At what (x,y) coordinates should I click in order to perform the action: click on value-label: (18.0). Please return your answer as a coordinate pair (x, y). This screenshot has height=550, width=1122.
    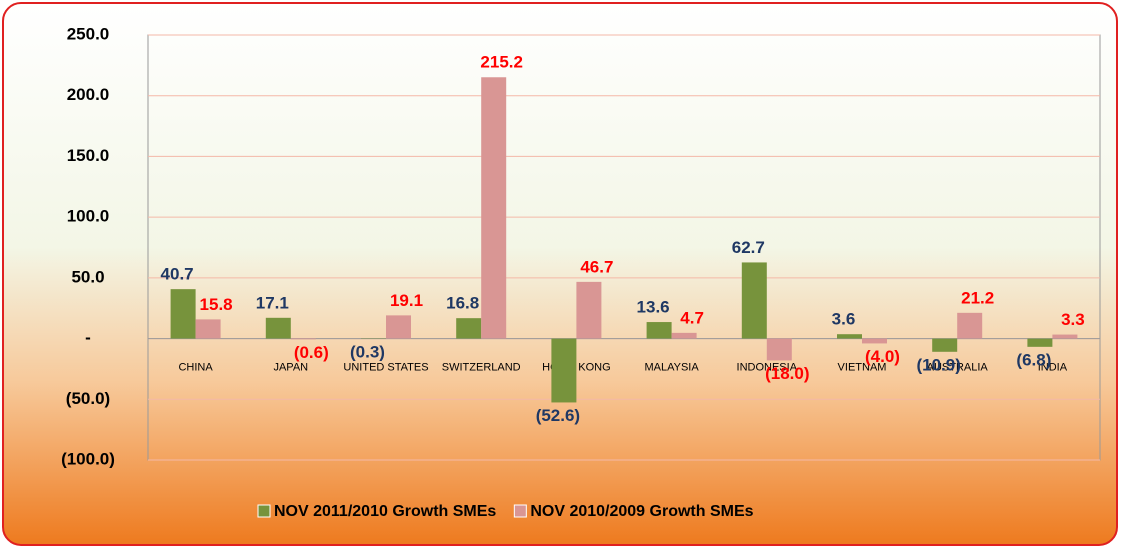
    Looking at the image, I should click on (787, 373).